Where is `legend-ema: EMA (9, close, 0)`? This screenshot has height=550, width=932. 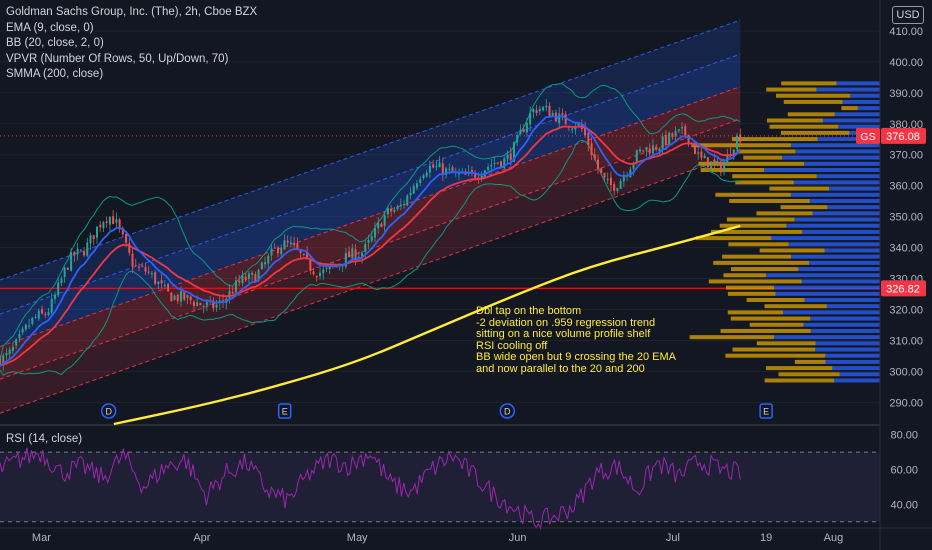
legend-ema: EMA (9, close, 0) is located at coordinates (50, 27).